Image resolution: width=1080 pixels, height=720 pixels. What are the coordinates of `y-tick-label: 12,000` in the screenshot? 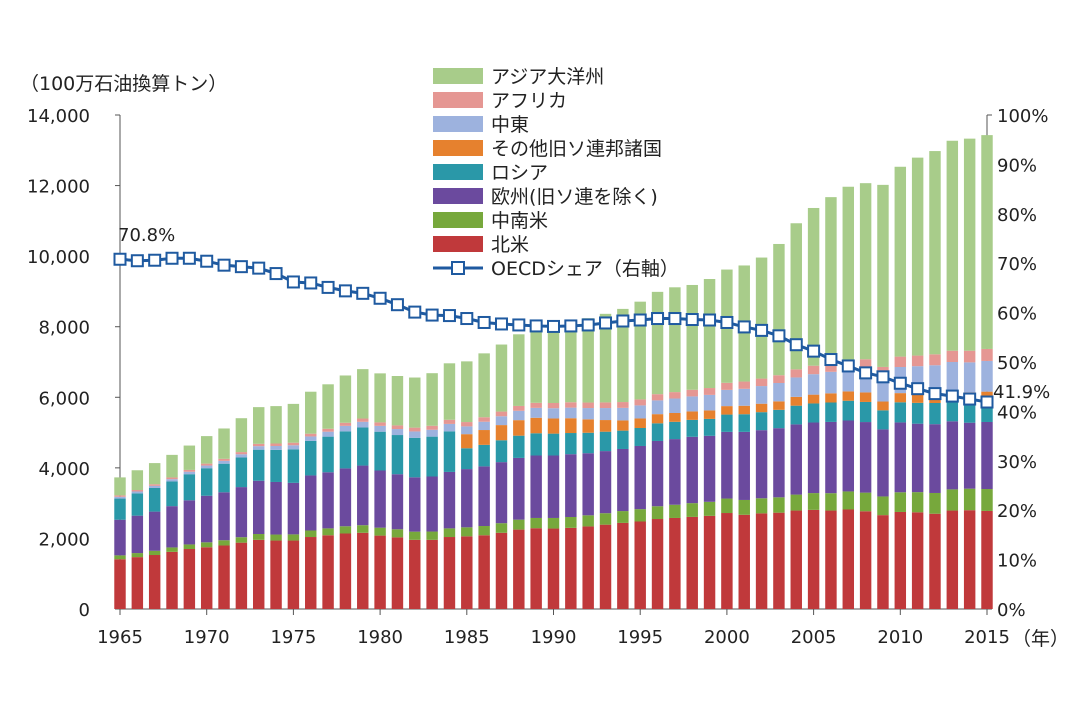 It's located at (58, 187).